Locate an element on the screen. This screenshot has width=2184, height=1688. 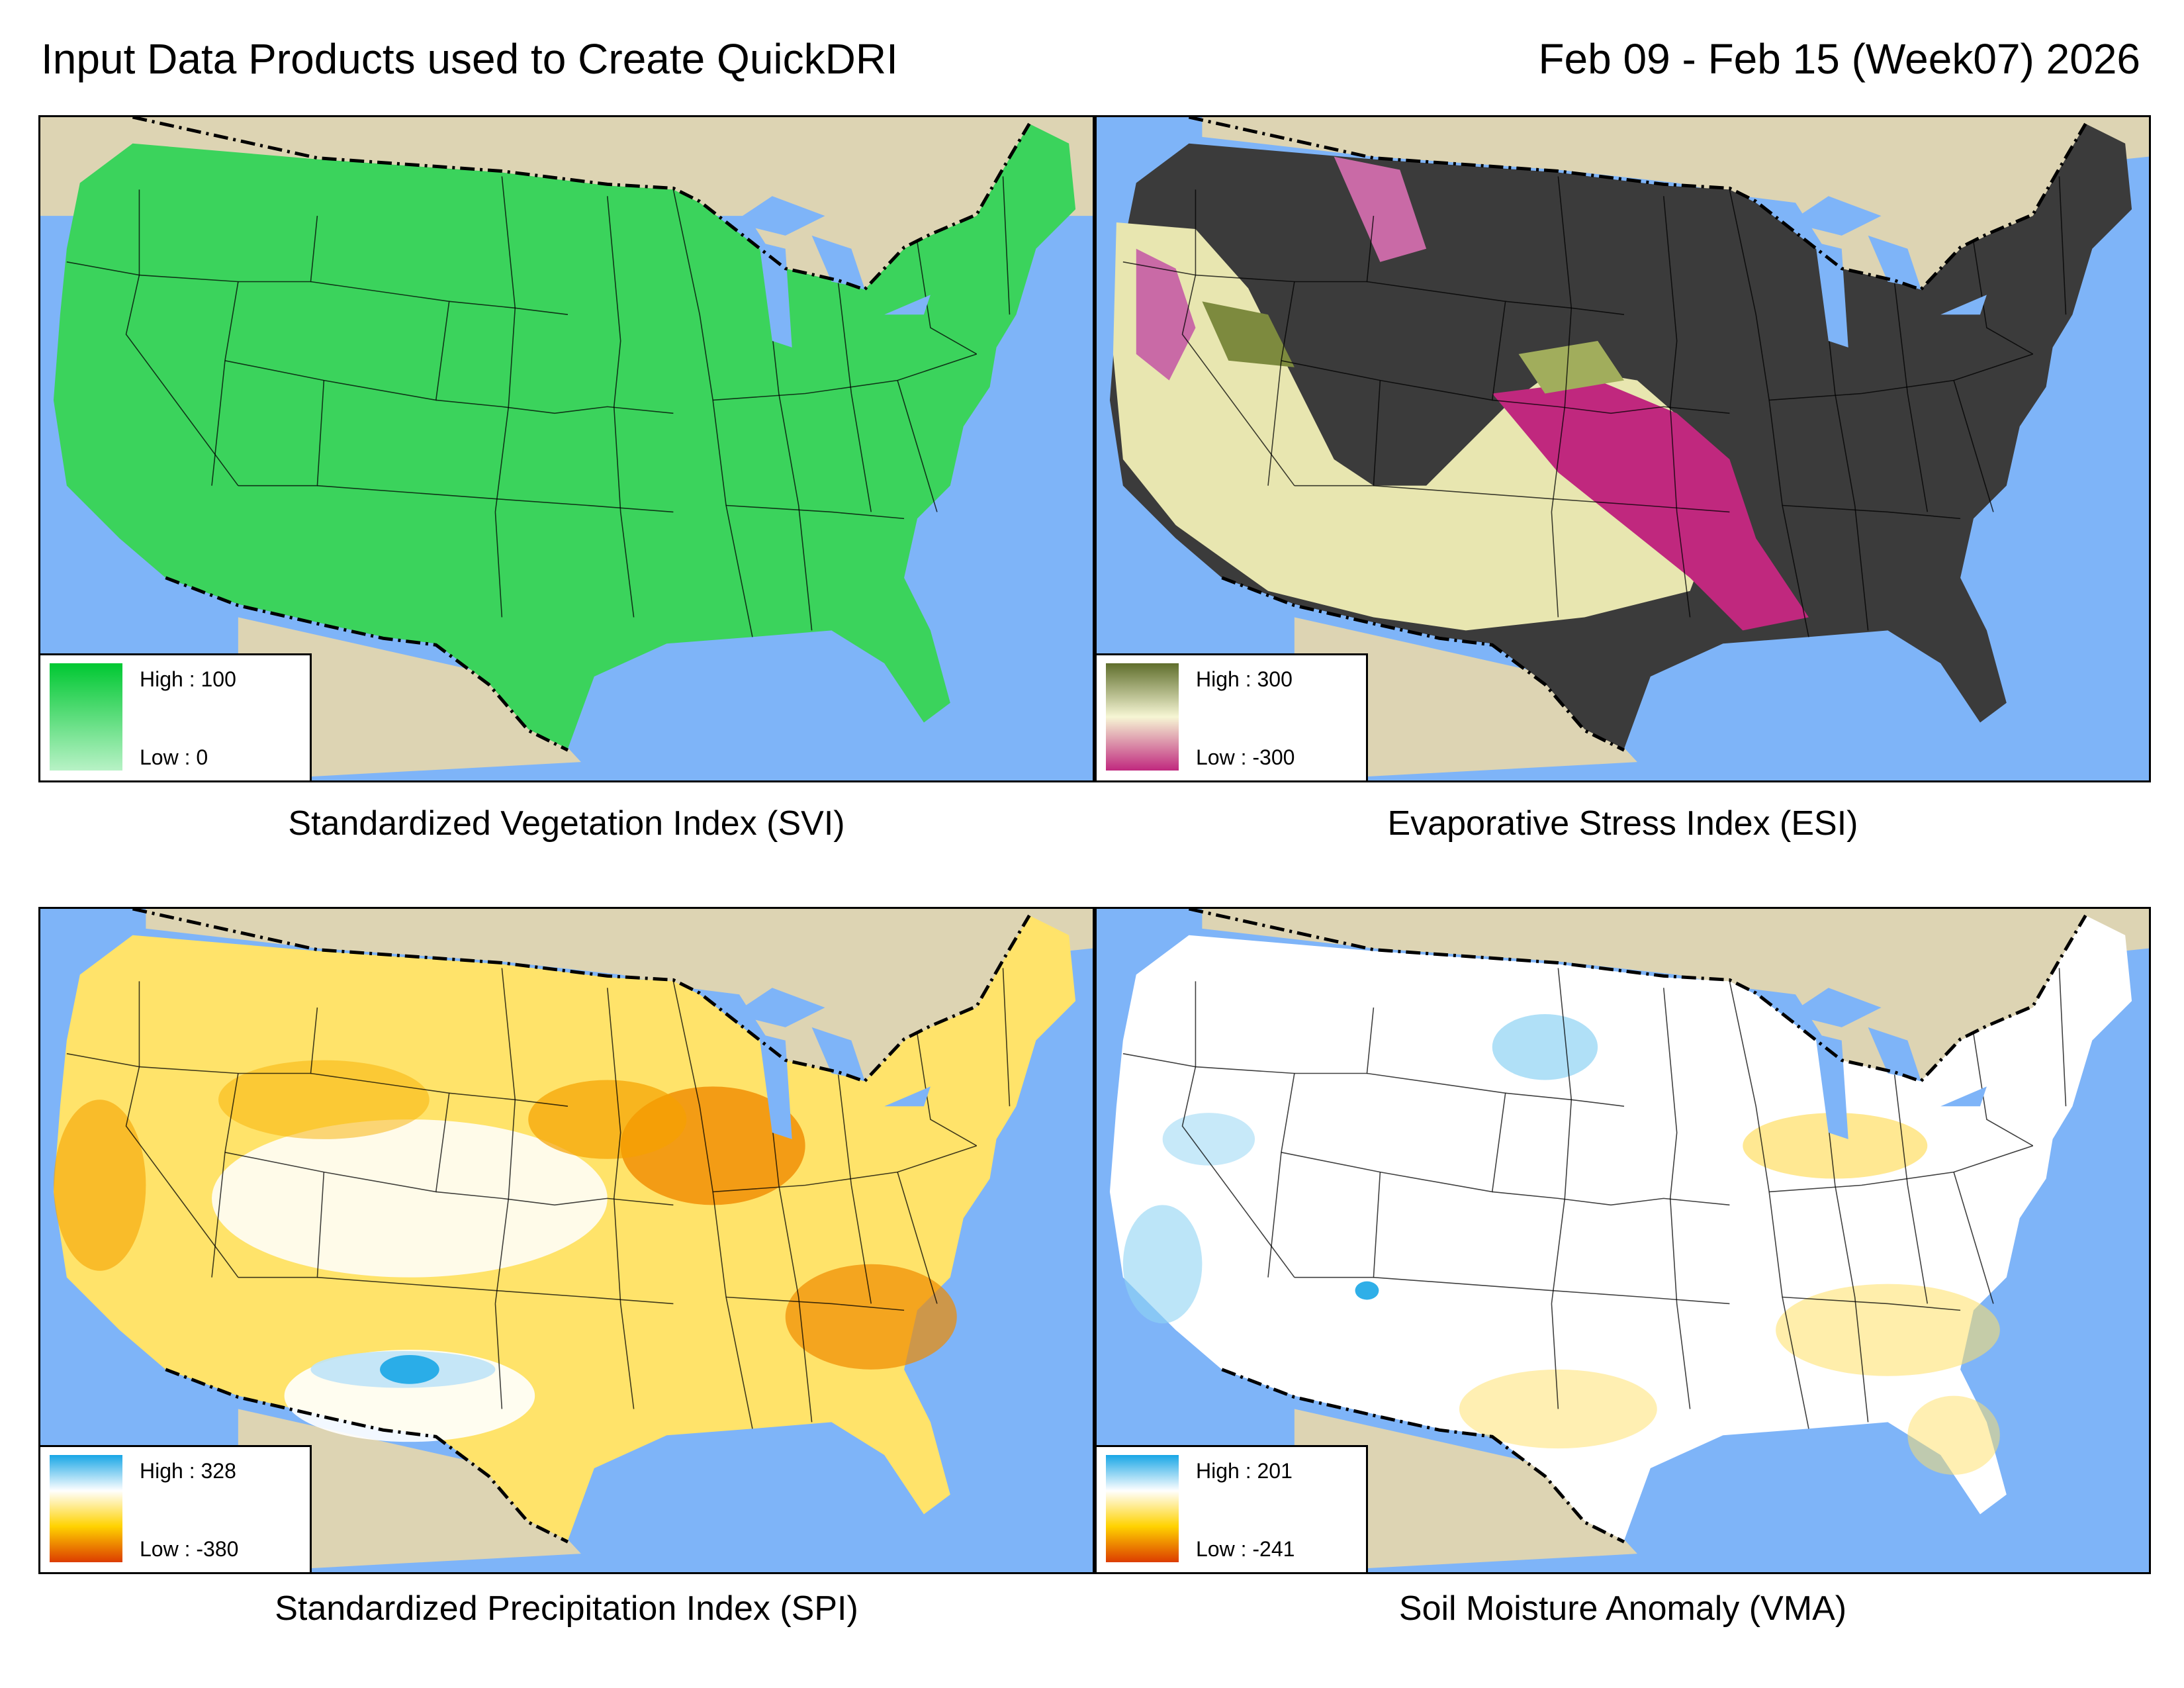
esi-dry-north is located at coordinates (1380, 209).